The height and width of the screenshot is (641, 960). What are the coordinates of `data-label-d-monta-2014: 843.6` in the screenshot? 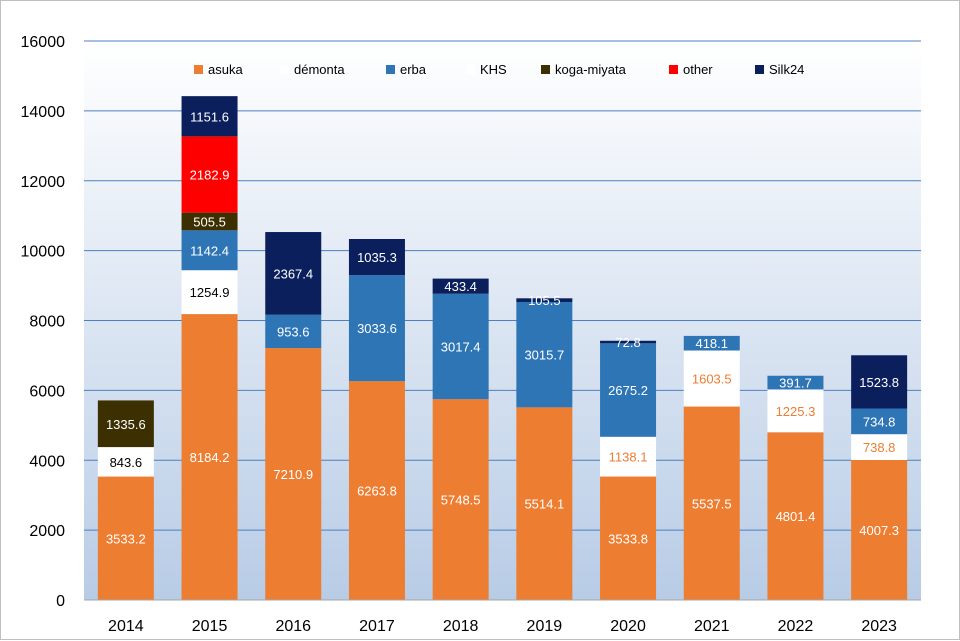 It's located at (126, 462).